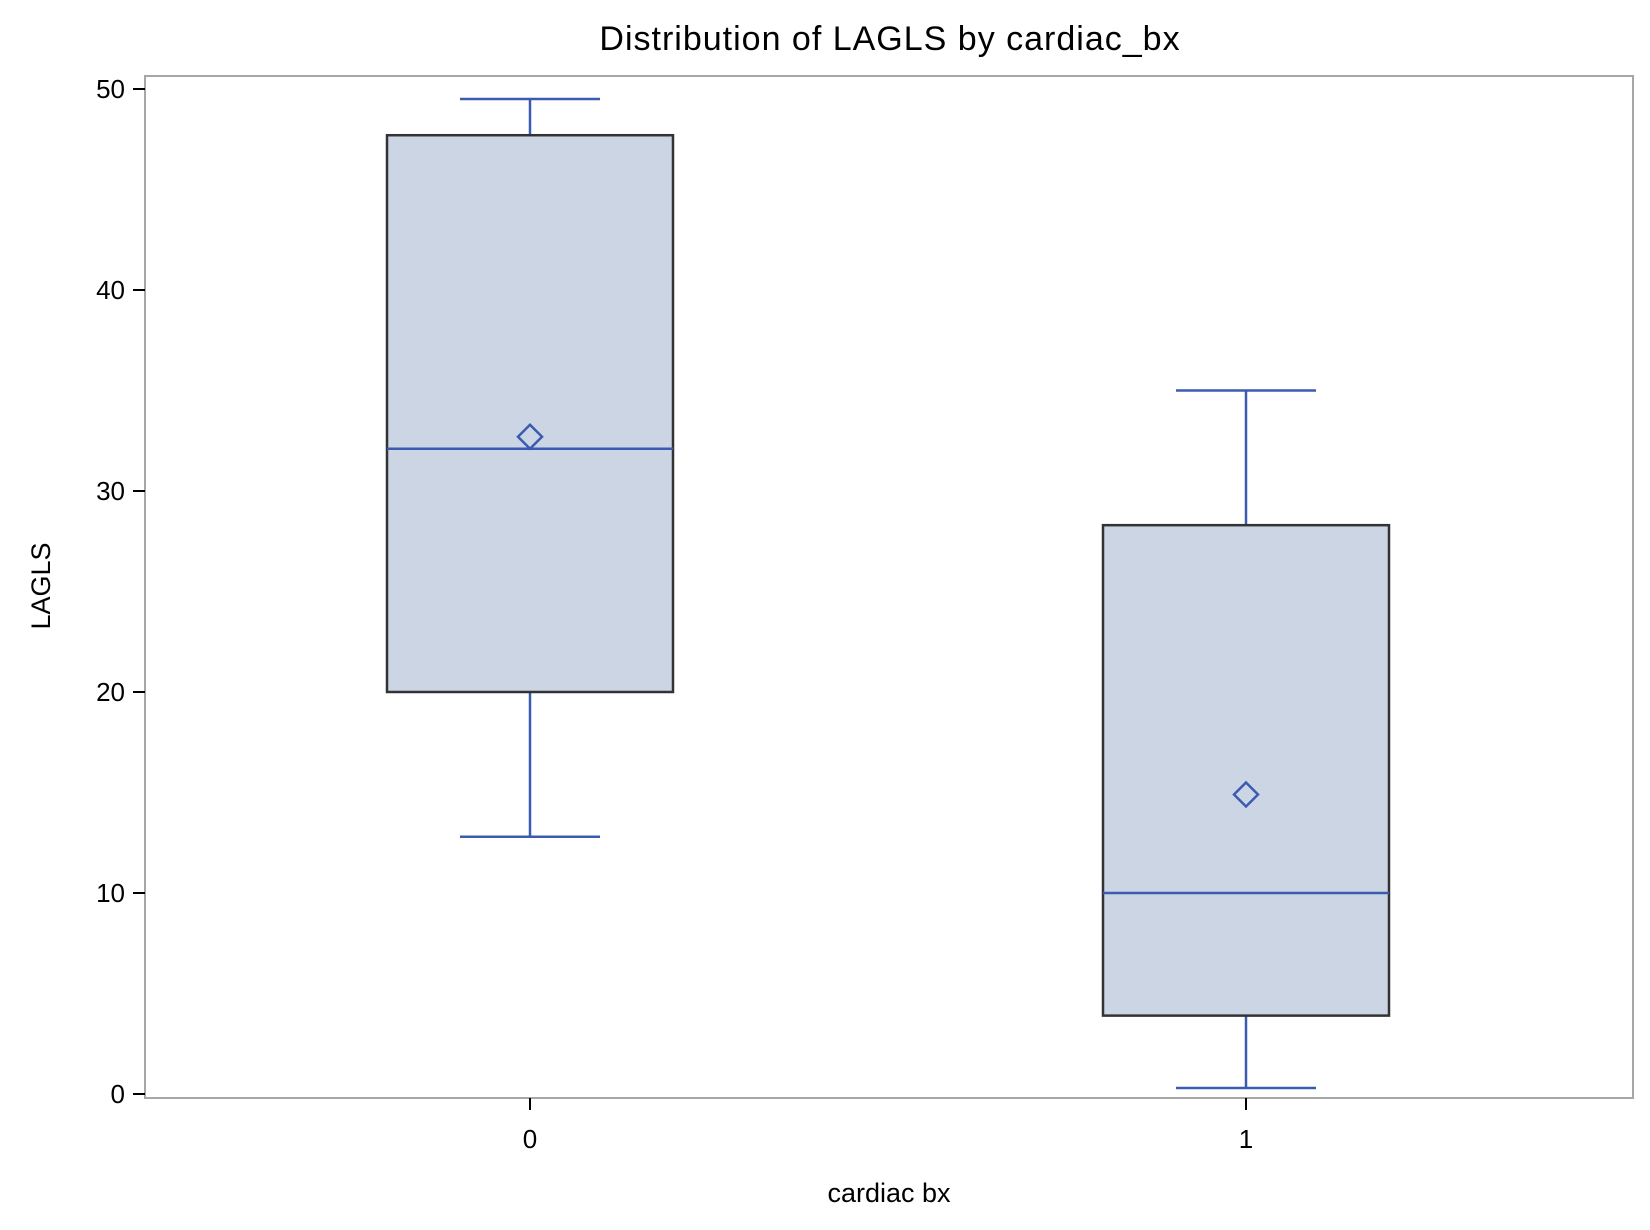 The image size is (1650, 1230). What do you see at coordinates (889, 1193) in the screenshot?
I see `x-axis-label: cardiac bx` at bounding box center [889, 1193].